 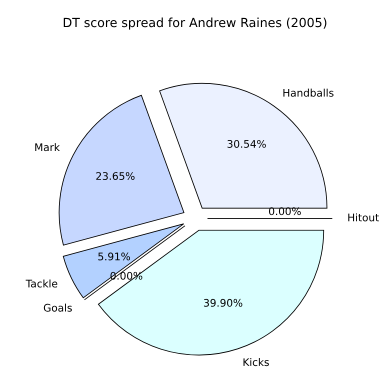 What do you see at coordinates (115, 176) in the screenshot?
I see `data-label: 23.65%` at bounding box center [115, 176].